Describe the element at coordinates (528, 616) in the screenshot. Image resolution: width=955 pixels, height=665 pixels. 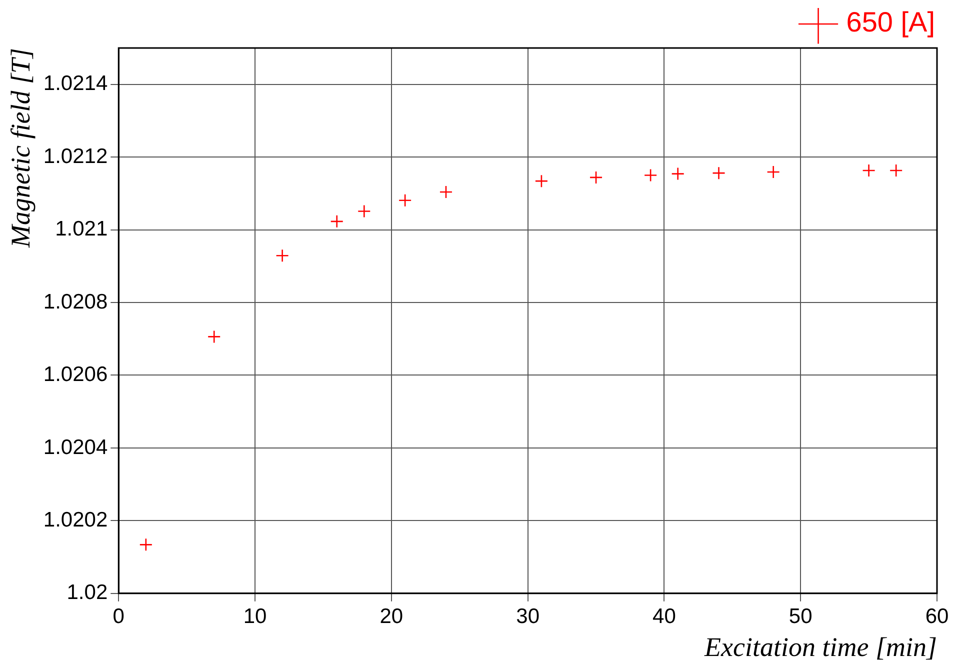
I see `x-tick-label: 30` at that location.